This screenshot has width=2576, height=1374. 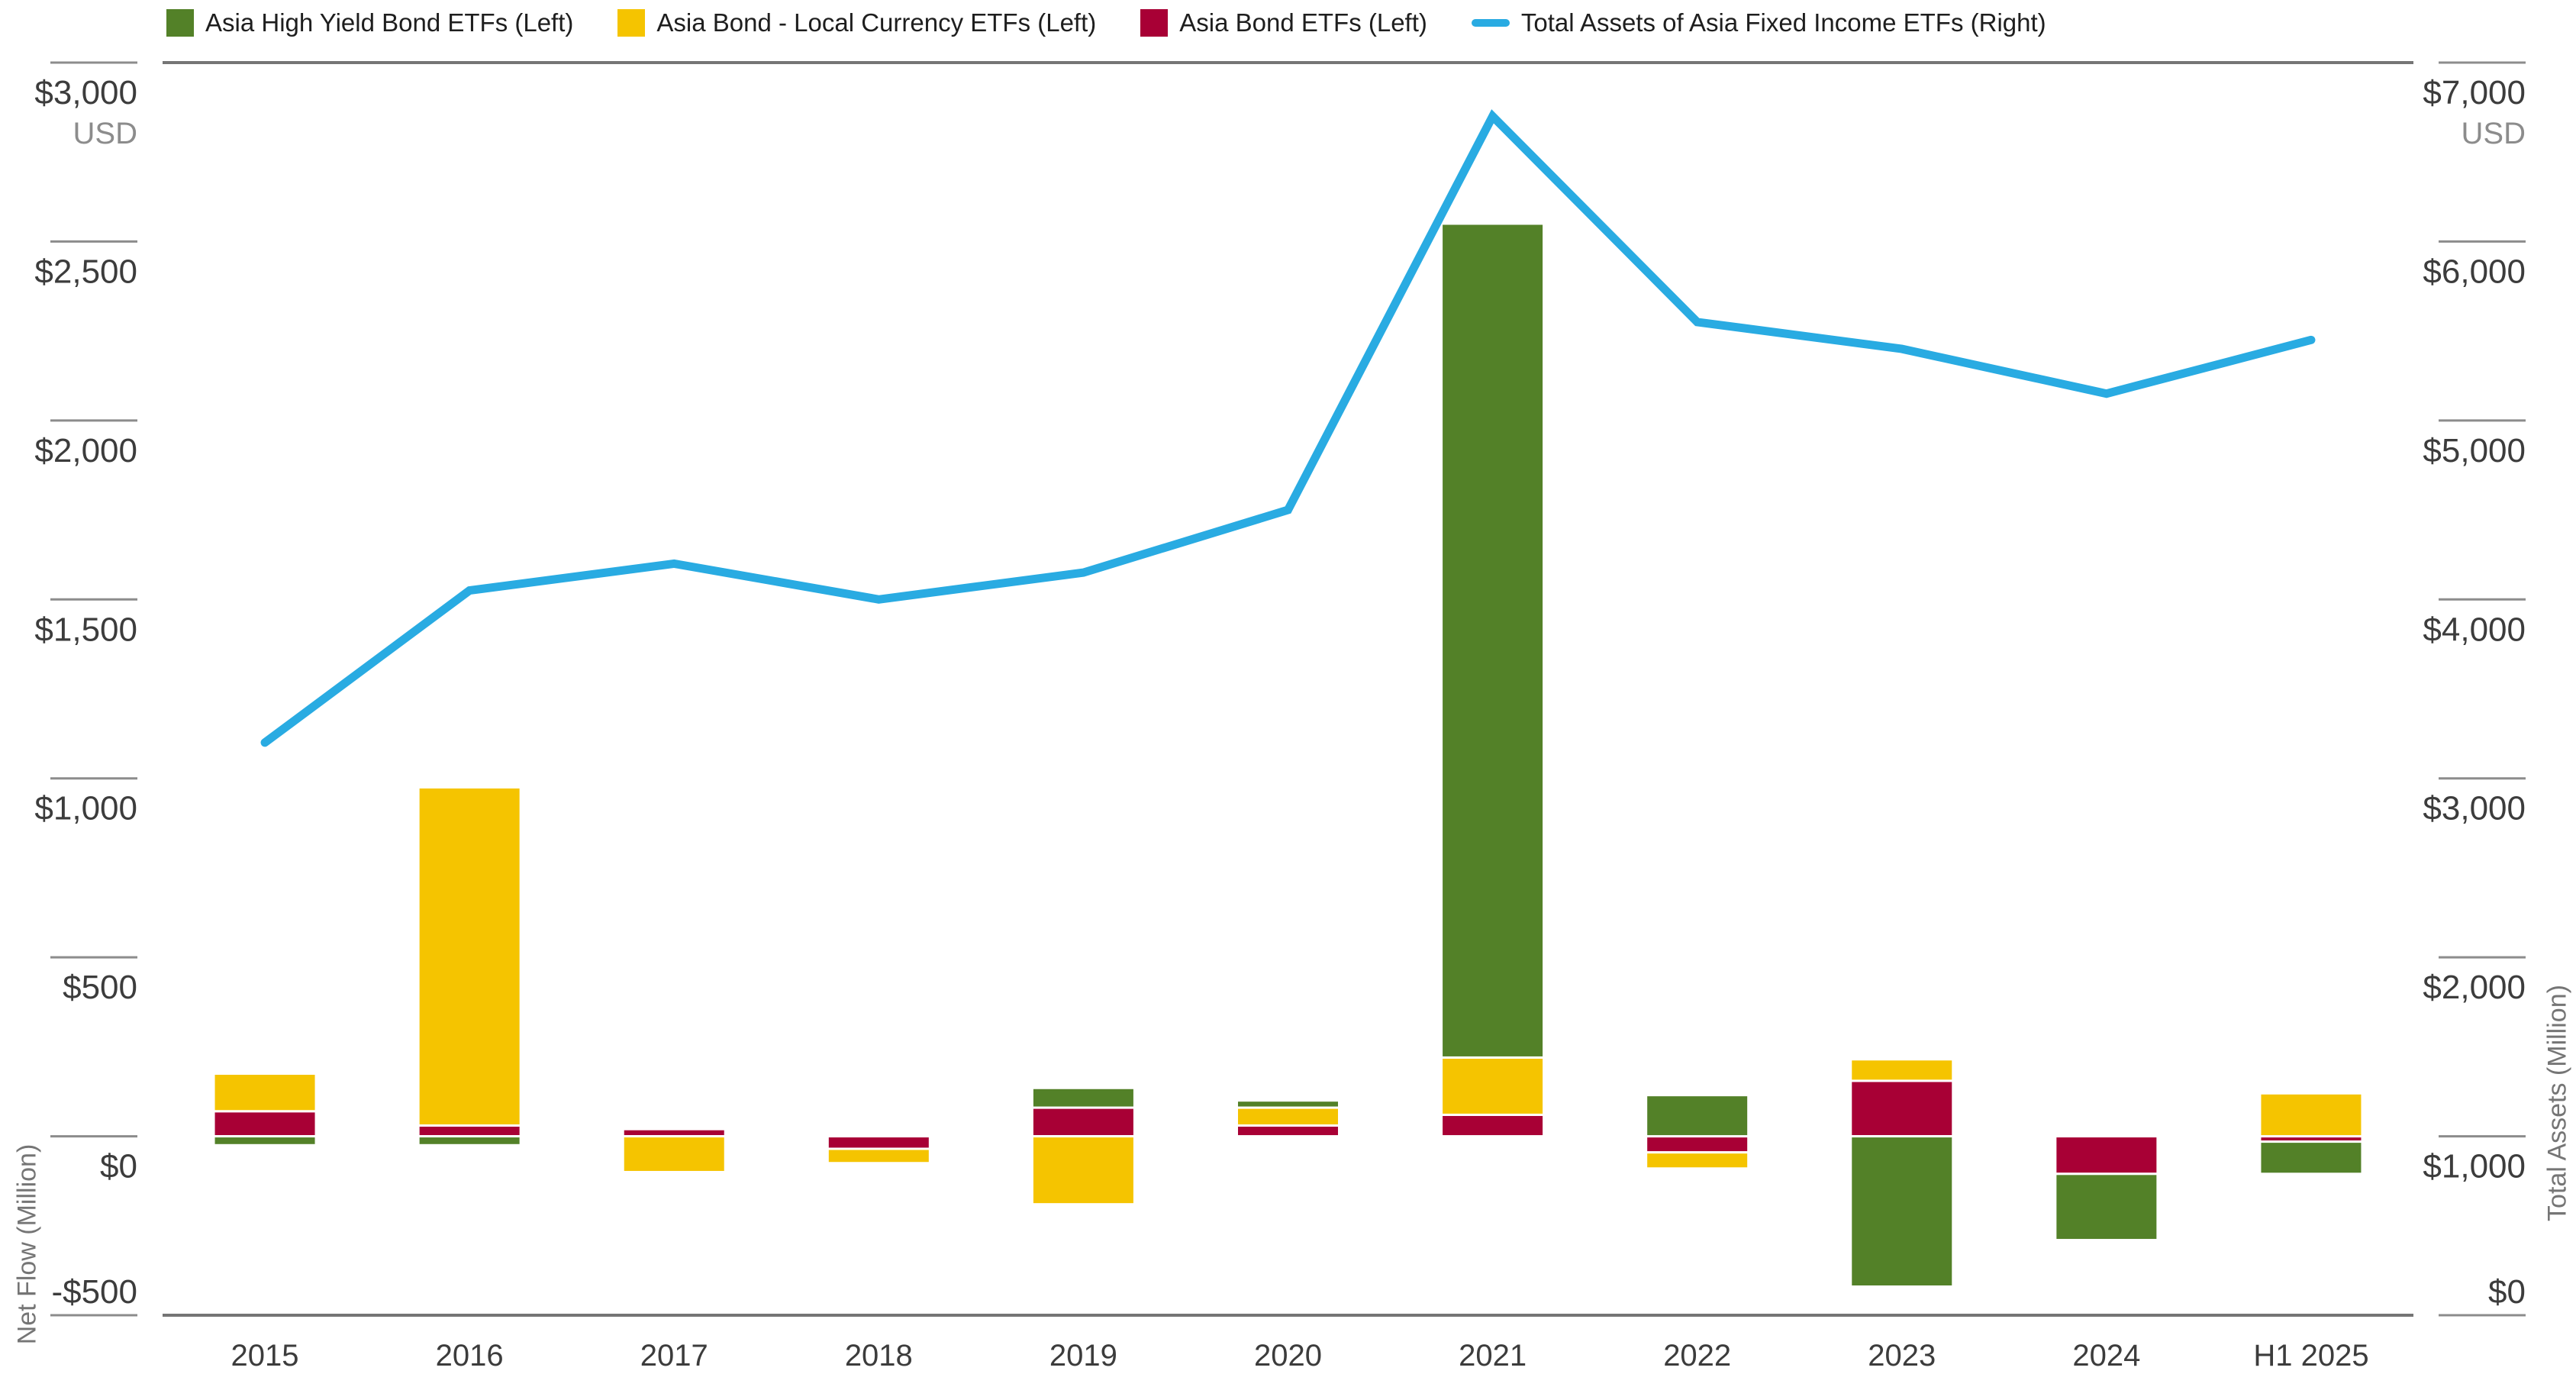 I want to click on green-swatch-icon, so click(x=180, y=23).